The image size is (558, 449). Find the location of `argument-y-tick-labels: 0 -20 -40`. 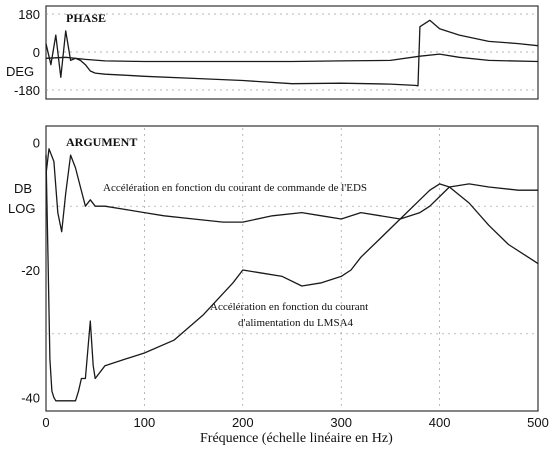

argument-y-tick-labels: 0 -20 -40 is located at coordinates (30, 270).